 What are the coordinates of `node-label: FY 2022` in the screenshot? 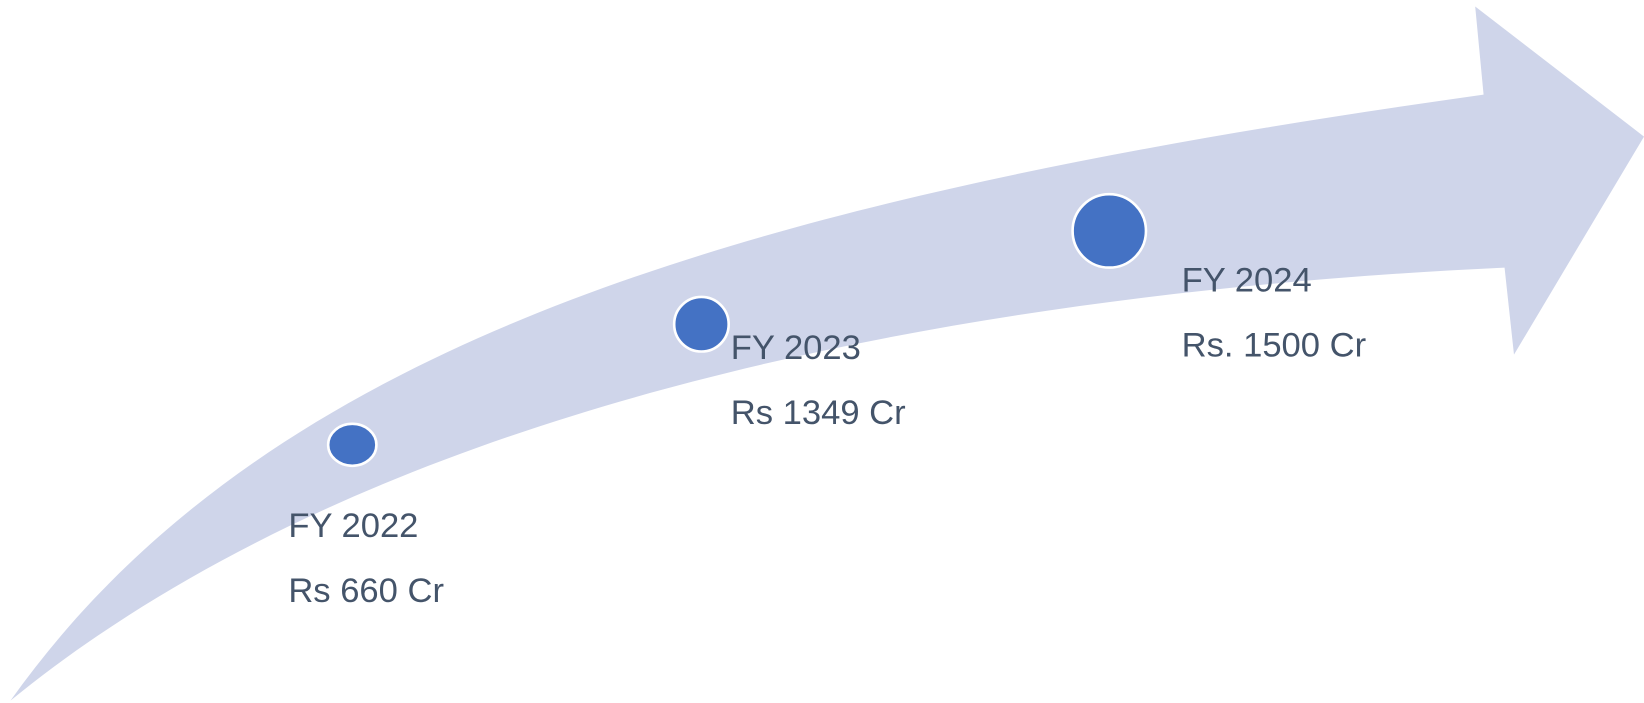 It's located at (353, 526).